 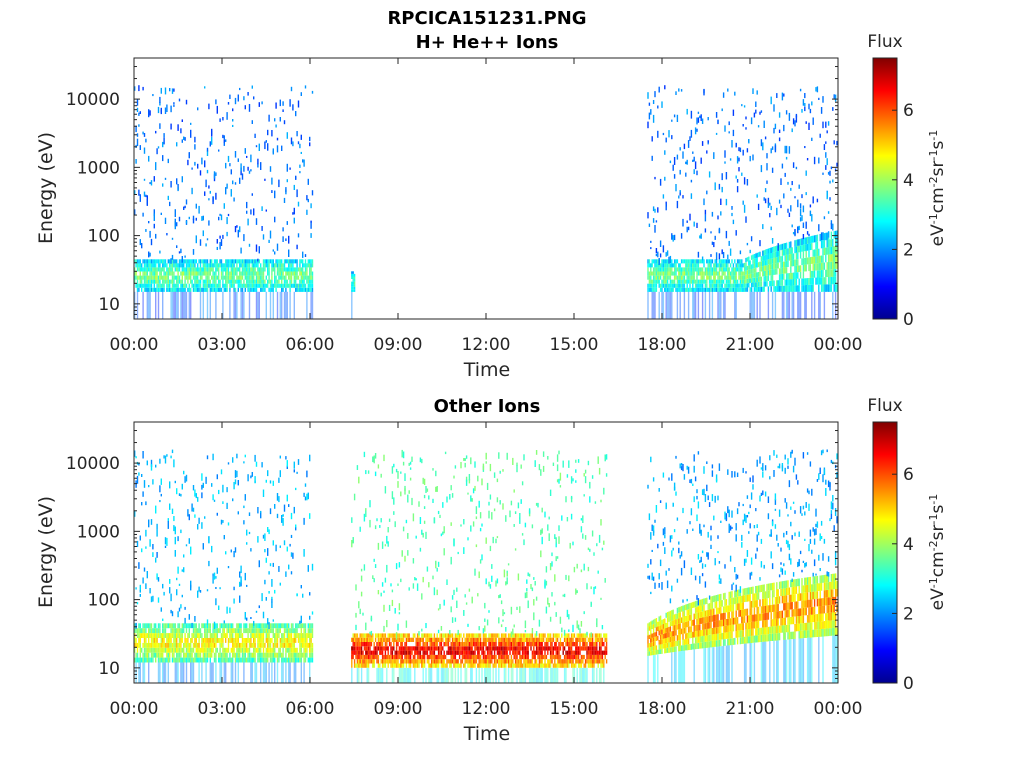 I want to click on panel-title: Other Ions, so click(x=487, y=406).